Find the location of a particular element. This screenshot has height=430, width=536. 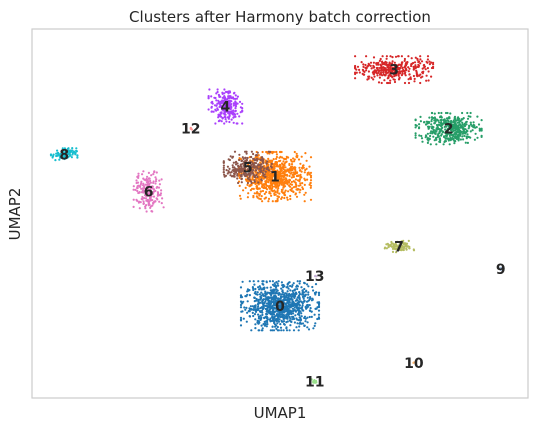

cluster-7-points is located at coordinates (399, 246).